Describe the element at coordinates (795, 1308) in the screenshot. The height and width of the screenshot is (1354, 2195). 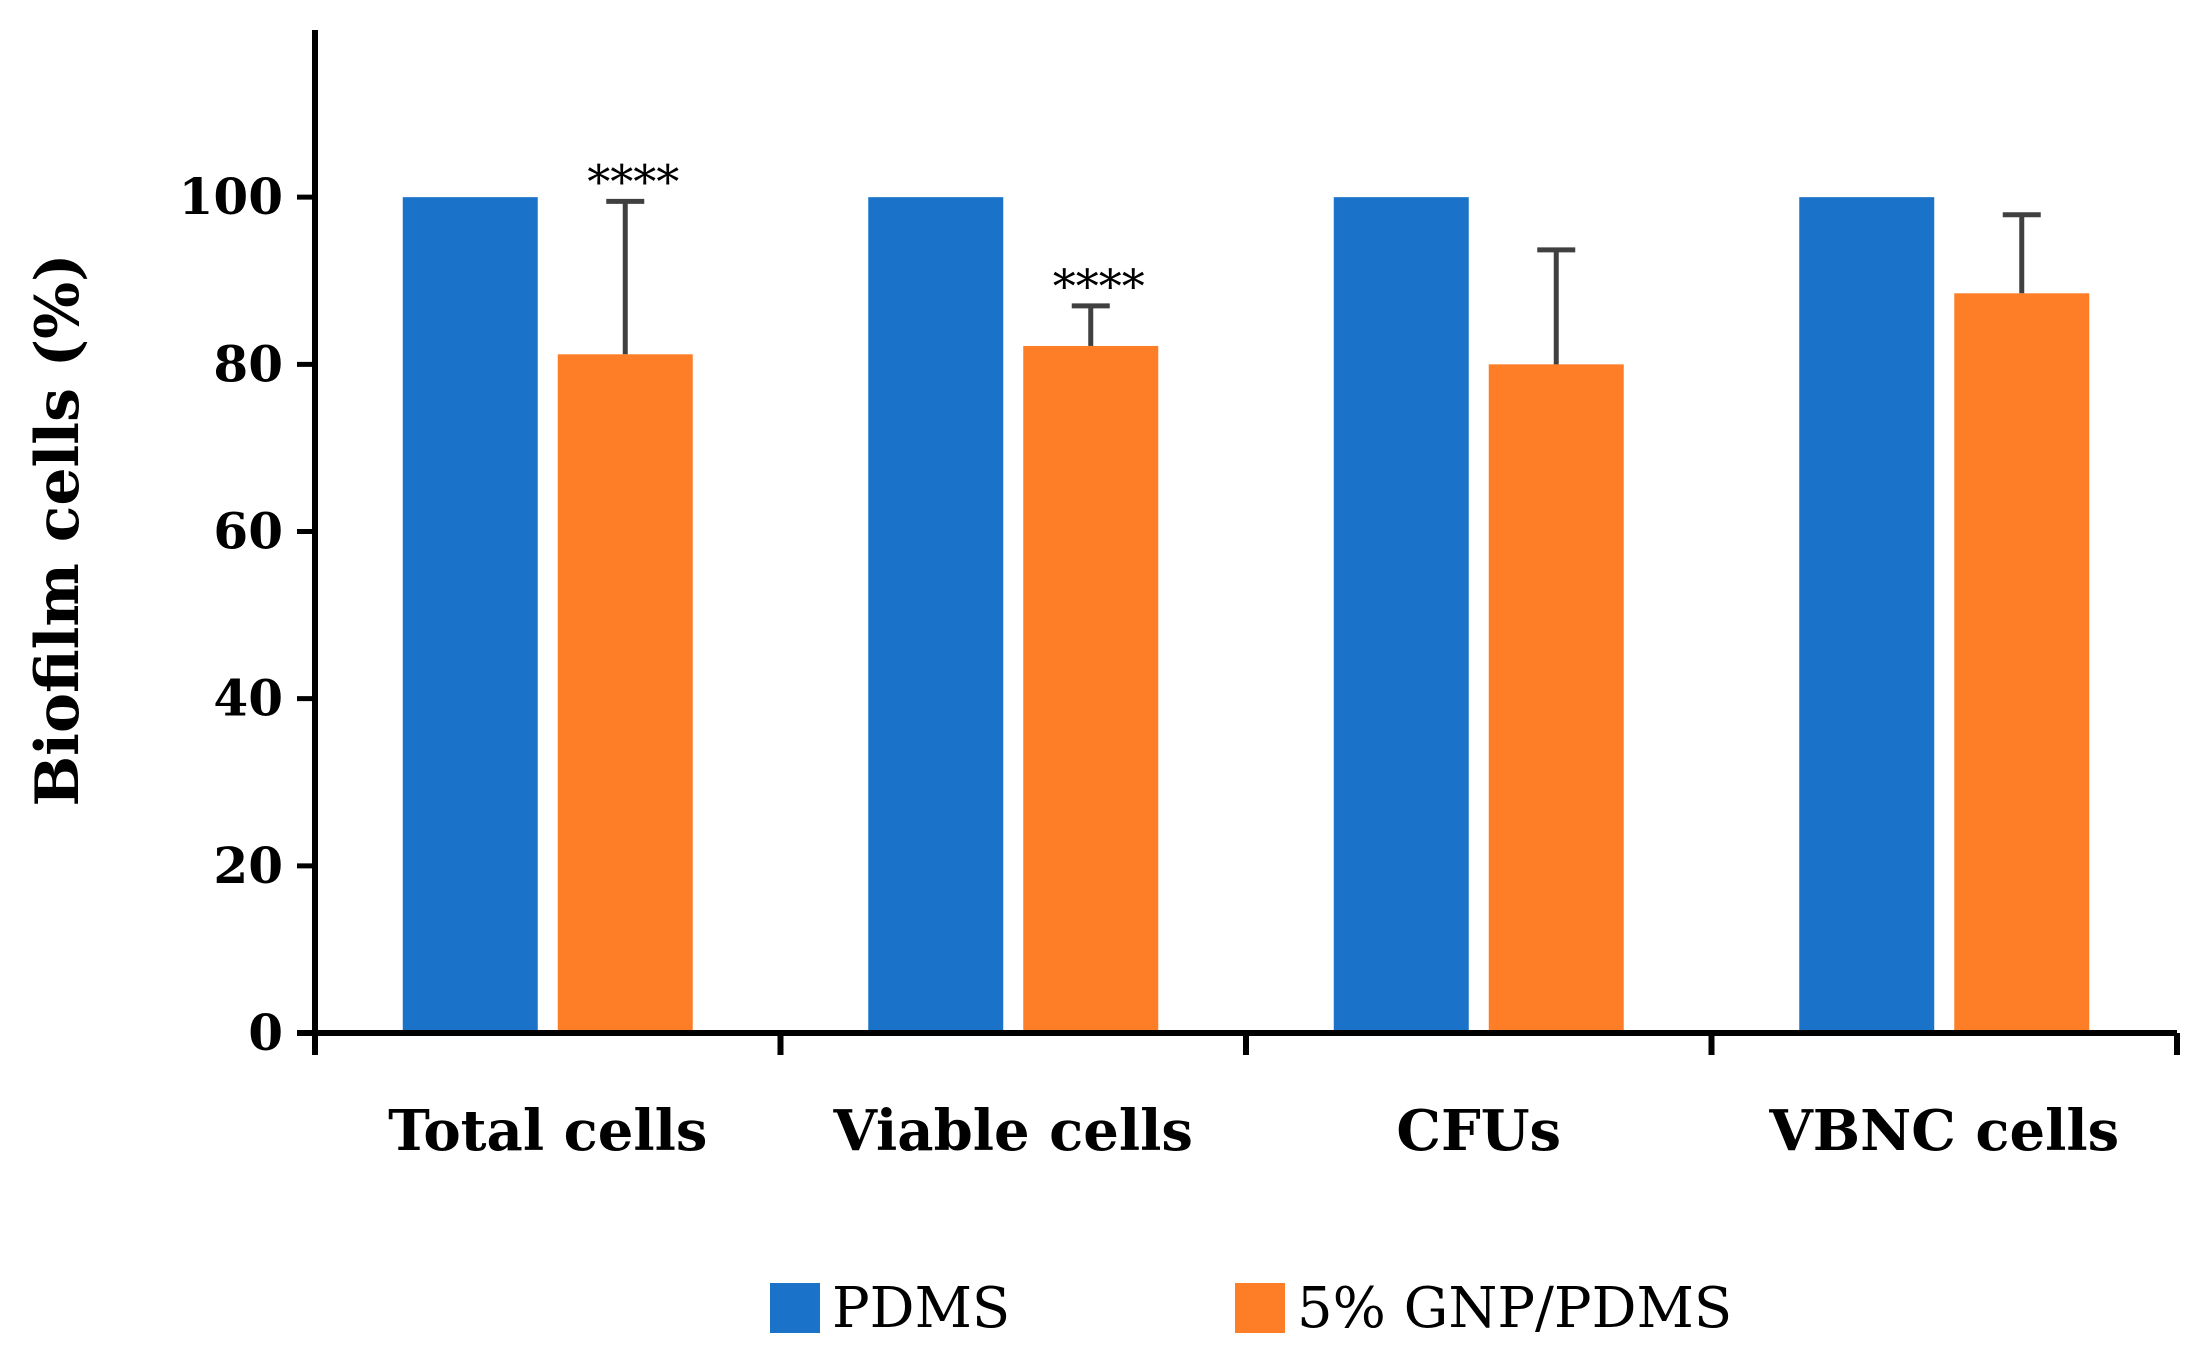
I see `legend-swatch-pdms` at that location.